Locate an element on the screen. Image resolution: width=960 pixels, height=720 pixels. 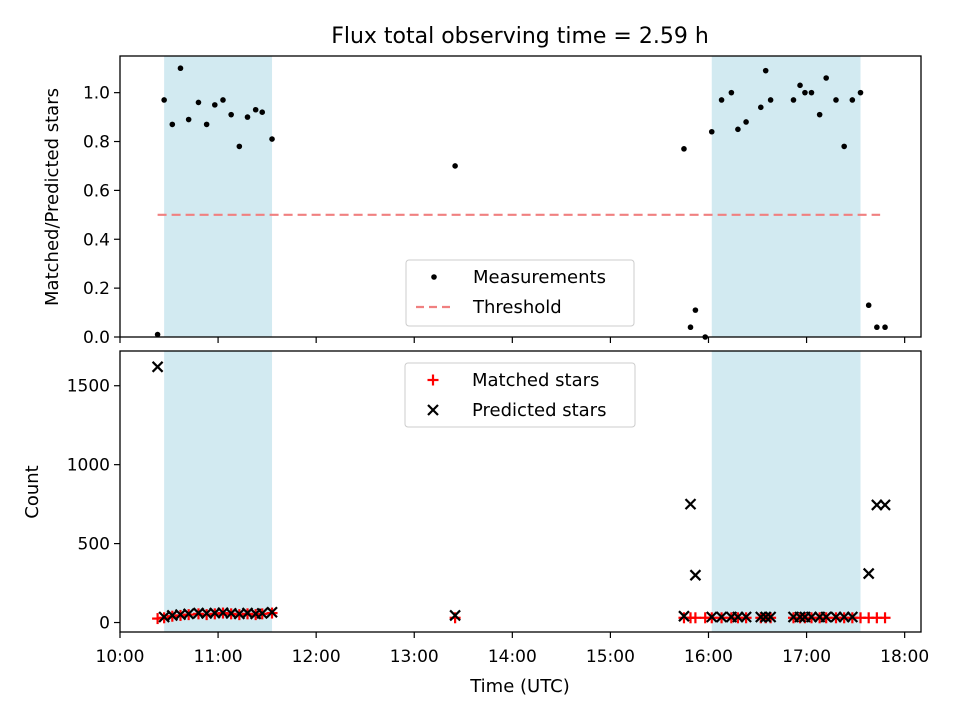
x-tick-label: 11:00 is located at coordinates (218, 657).